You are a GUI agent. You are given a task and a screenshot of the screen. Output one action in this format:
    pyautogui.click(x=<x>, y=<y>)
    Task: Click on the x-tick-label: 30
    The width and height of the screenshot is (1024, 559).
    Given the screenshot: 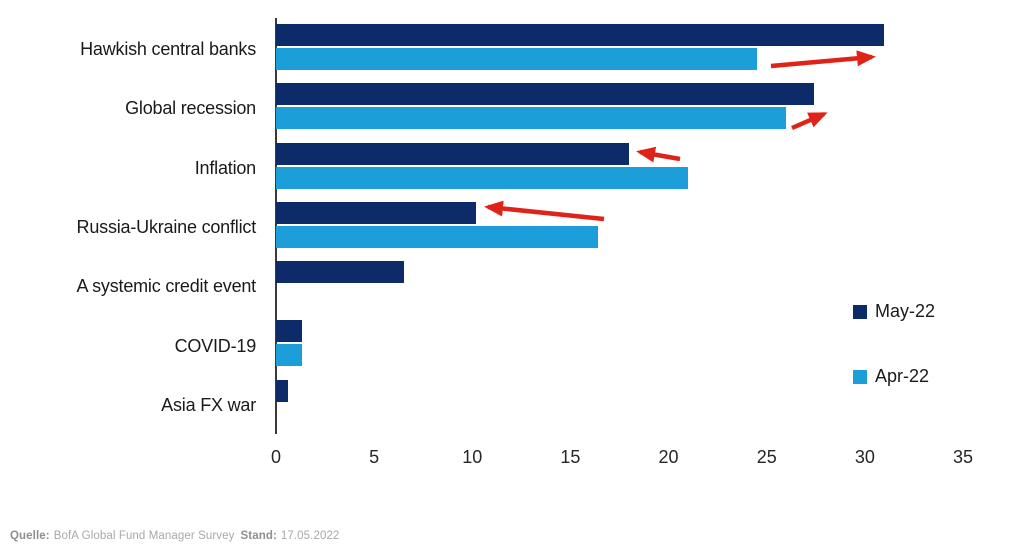 What is the action you would take?
    pyautogui.click(x=864, y=457)
    